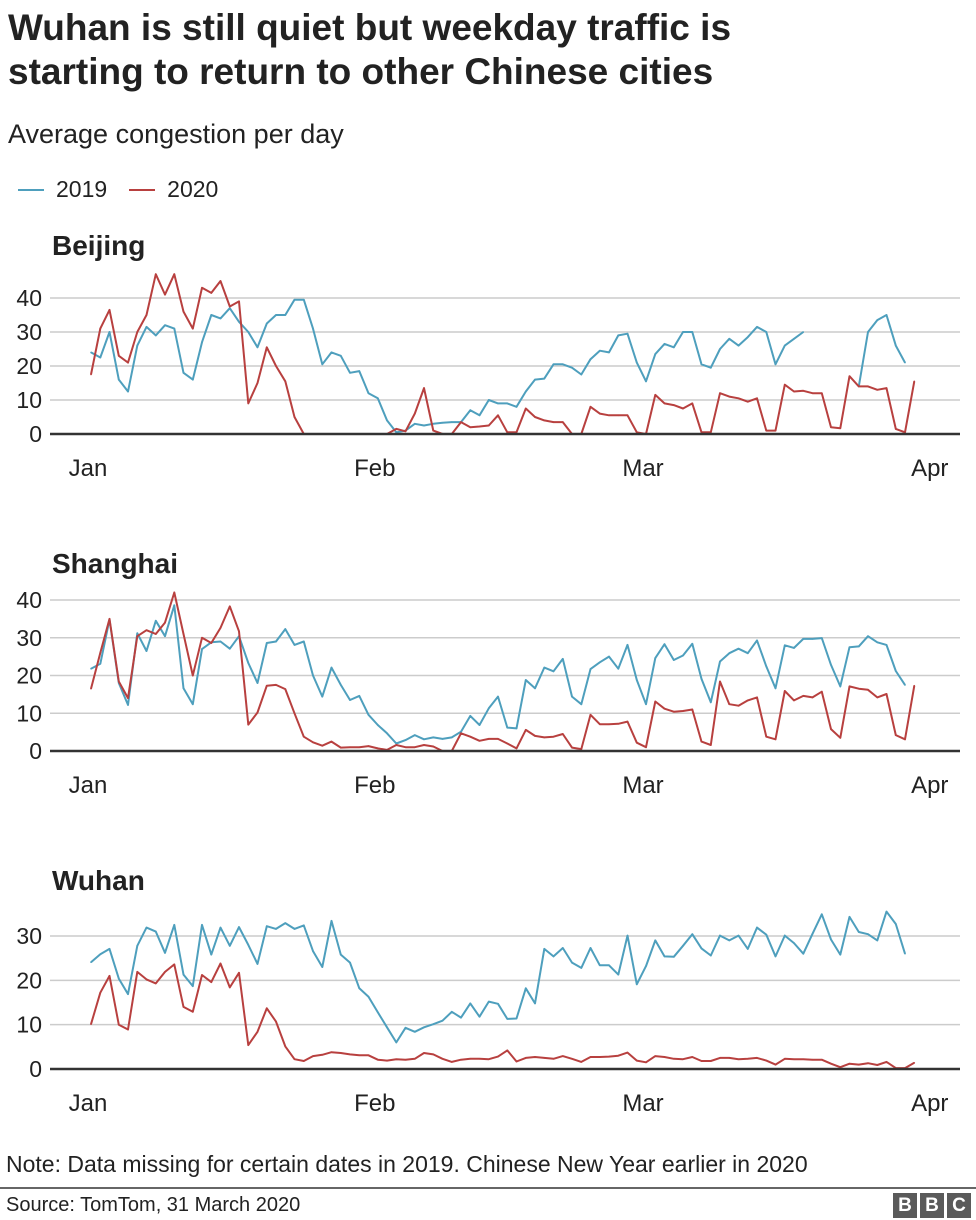 This screenshot has width=976, height=1220. I want to click on legend-label-2020: 2020, so click(193, 189).